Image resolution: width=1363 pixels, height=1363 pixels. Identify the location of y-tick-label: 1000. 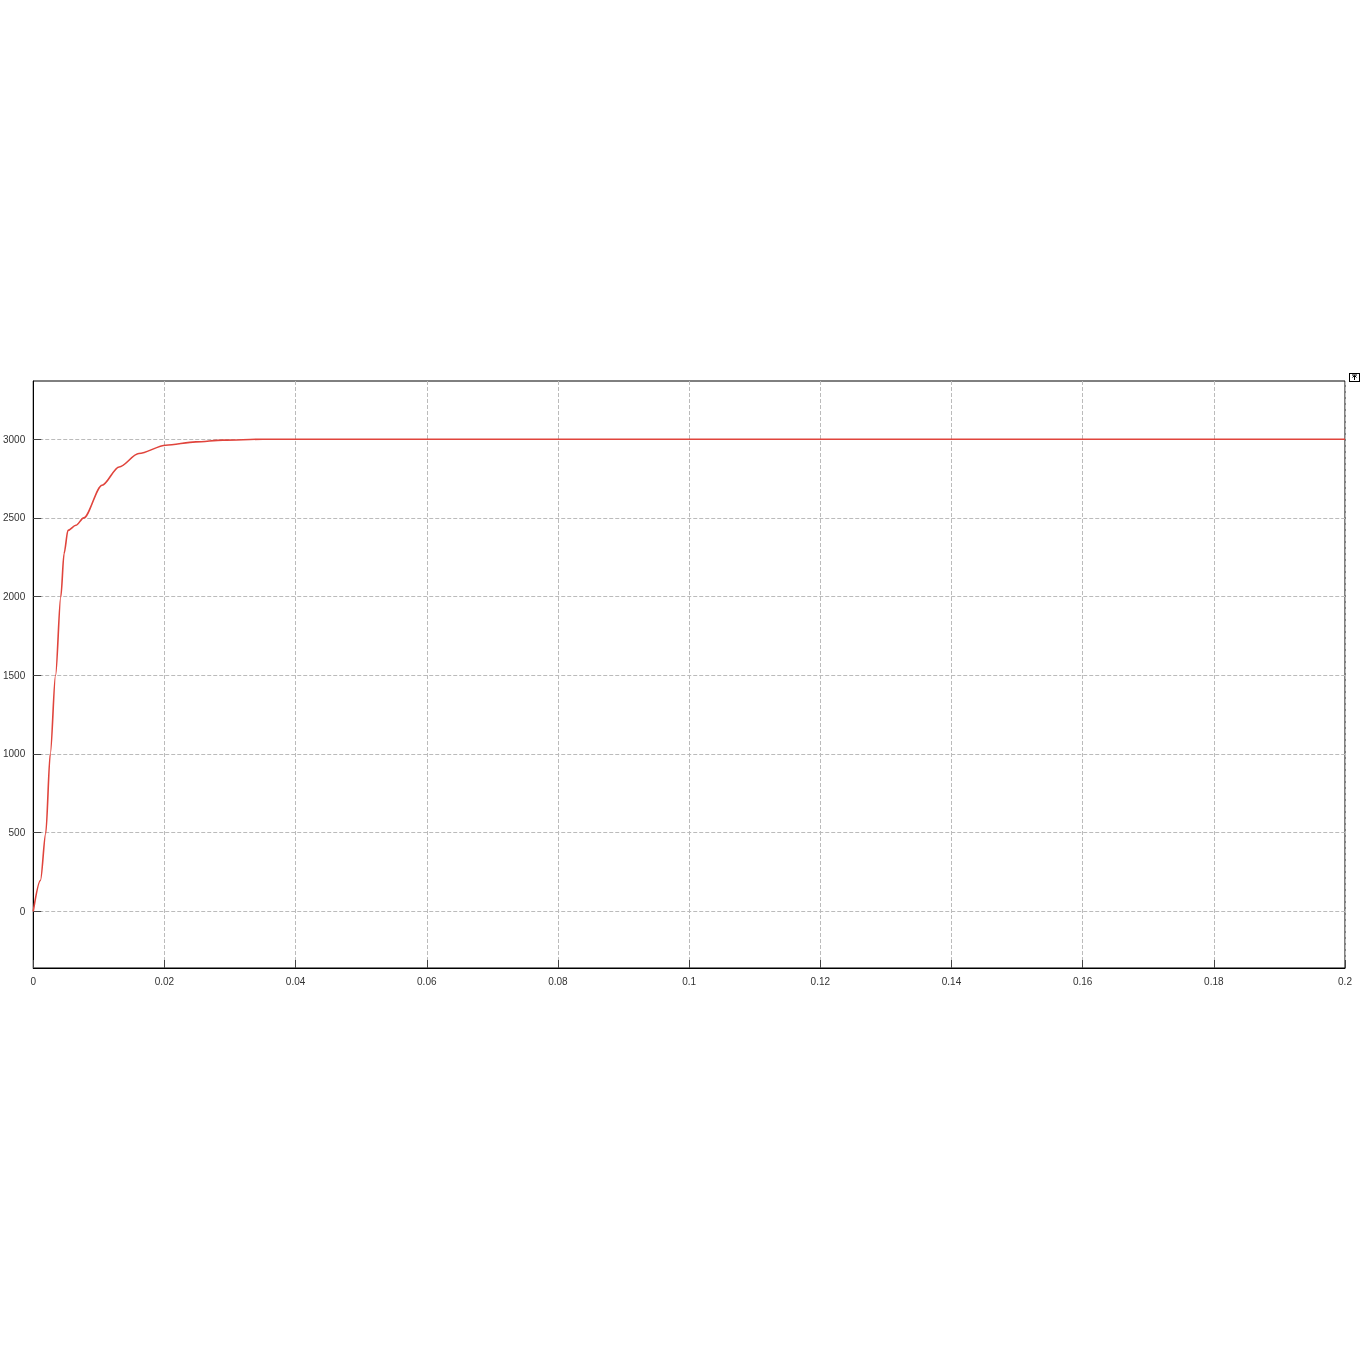
(14, 754).